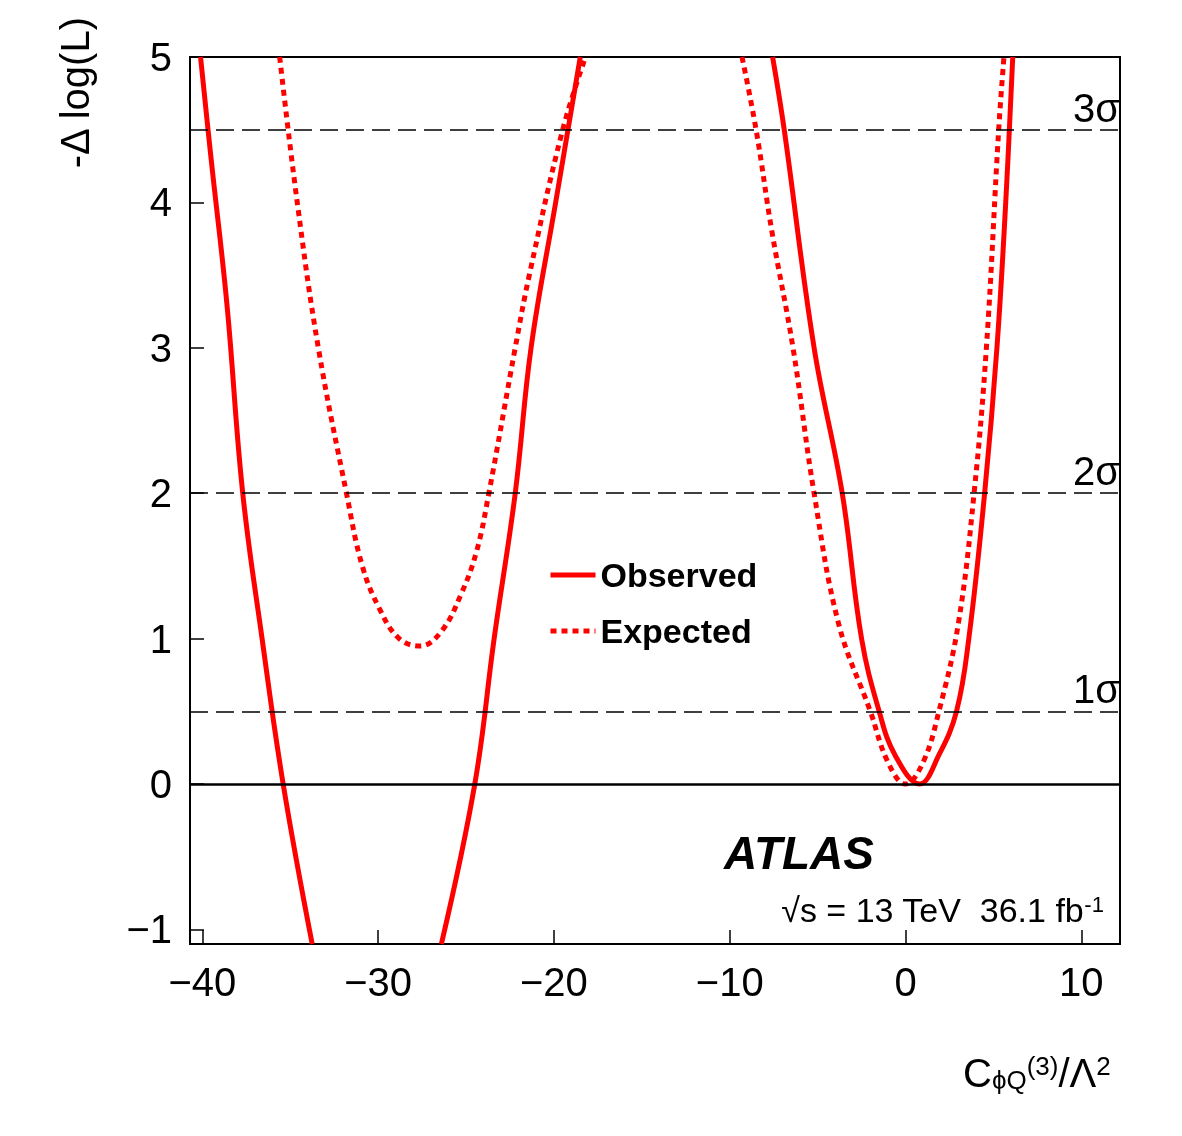  Describe the element at coordinates (160, 202) in the screenshot. I see `y-tick-label: 4` at that location.